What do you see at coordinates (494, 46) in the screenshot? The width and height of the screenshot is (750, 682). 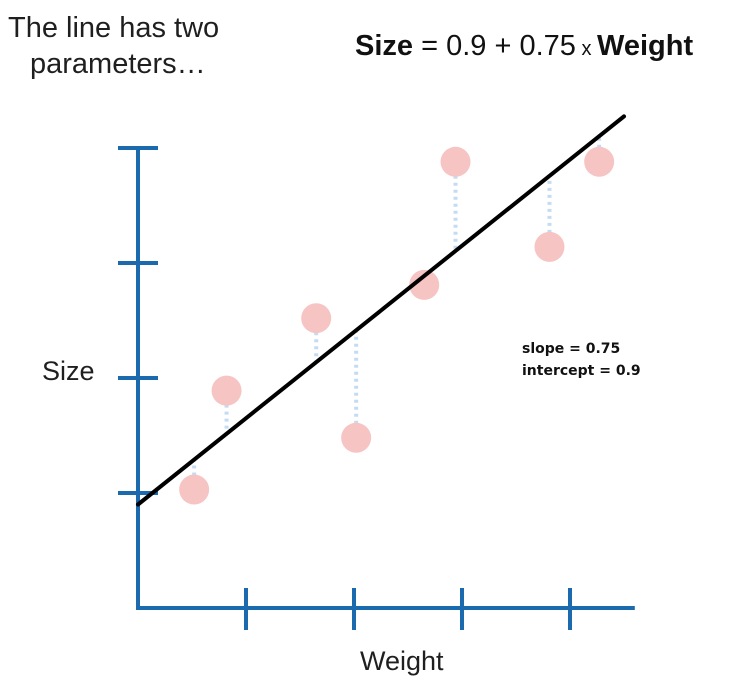 I see `equation-constant-part: = 0.9 + 0.75` at bounding box center [494, 46].